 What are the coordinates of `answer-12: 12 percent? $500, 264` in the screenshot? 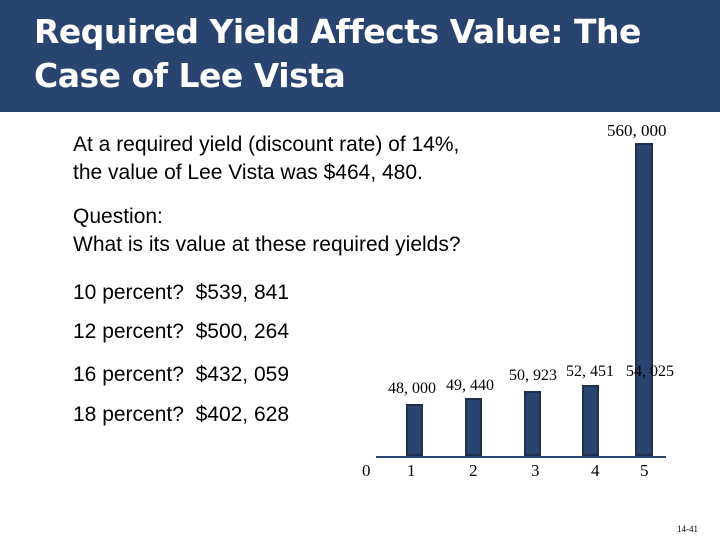 It's located at (181, 332).